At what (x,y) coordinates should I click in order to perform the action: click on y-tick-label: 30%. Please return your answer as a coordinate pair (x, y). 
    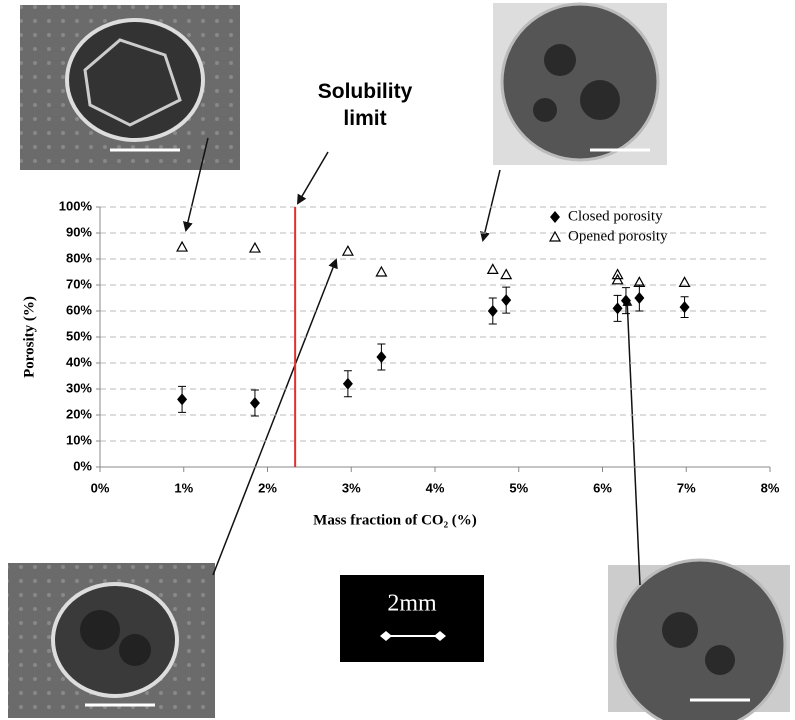
    Looking at the image, I should click on (79, 387).